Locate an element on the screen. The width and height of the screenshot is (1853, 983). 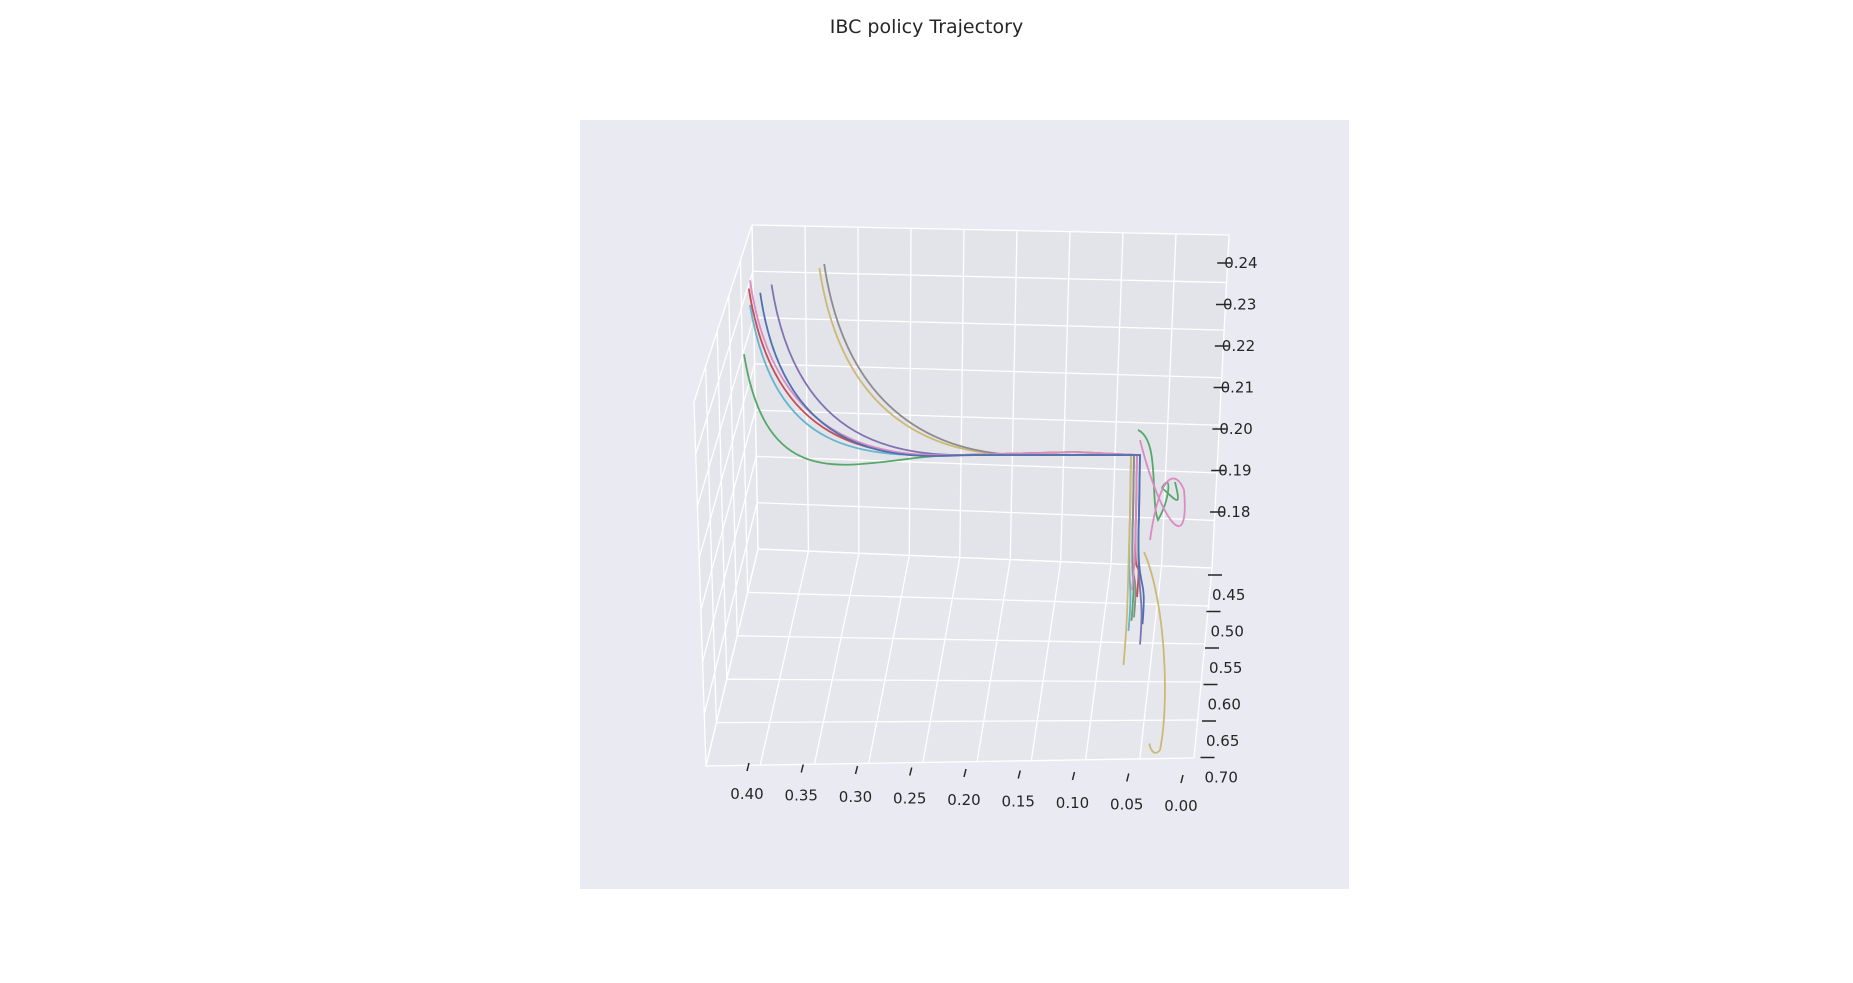
x-axis-ticks: 0.40 0.35 0.30 0.25 0.20 0.15 0.10 0.05 0.00 is located at coordinates (964, 788).